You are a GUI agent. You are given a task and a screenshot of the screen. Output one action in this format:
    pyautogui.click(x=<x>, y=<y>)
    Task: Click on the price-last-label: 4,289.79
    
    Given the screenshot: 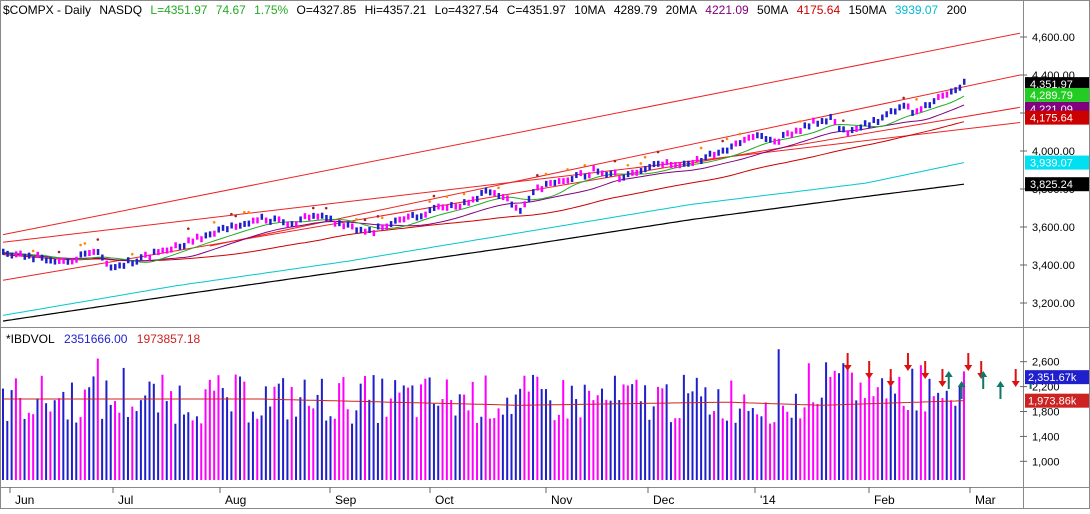 What is the action you would take?
    pyautogui.click(x=1051, y=96)
    